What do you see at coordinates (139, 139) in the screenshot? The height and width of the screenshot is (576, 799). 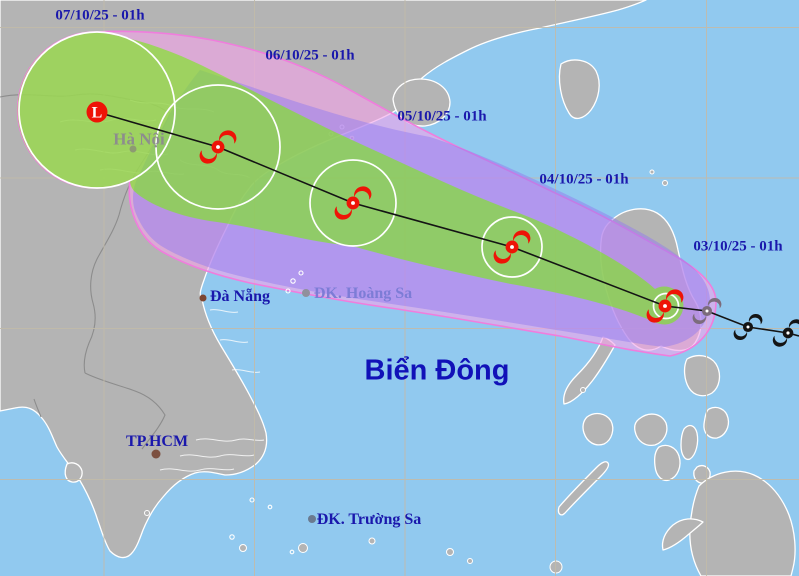 I see `hanoi-label: Hà Nội` at bounding box center [139, 139].